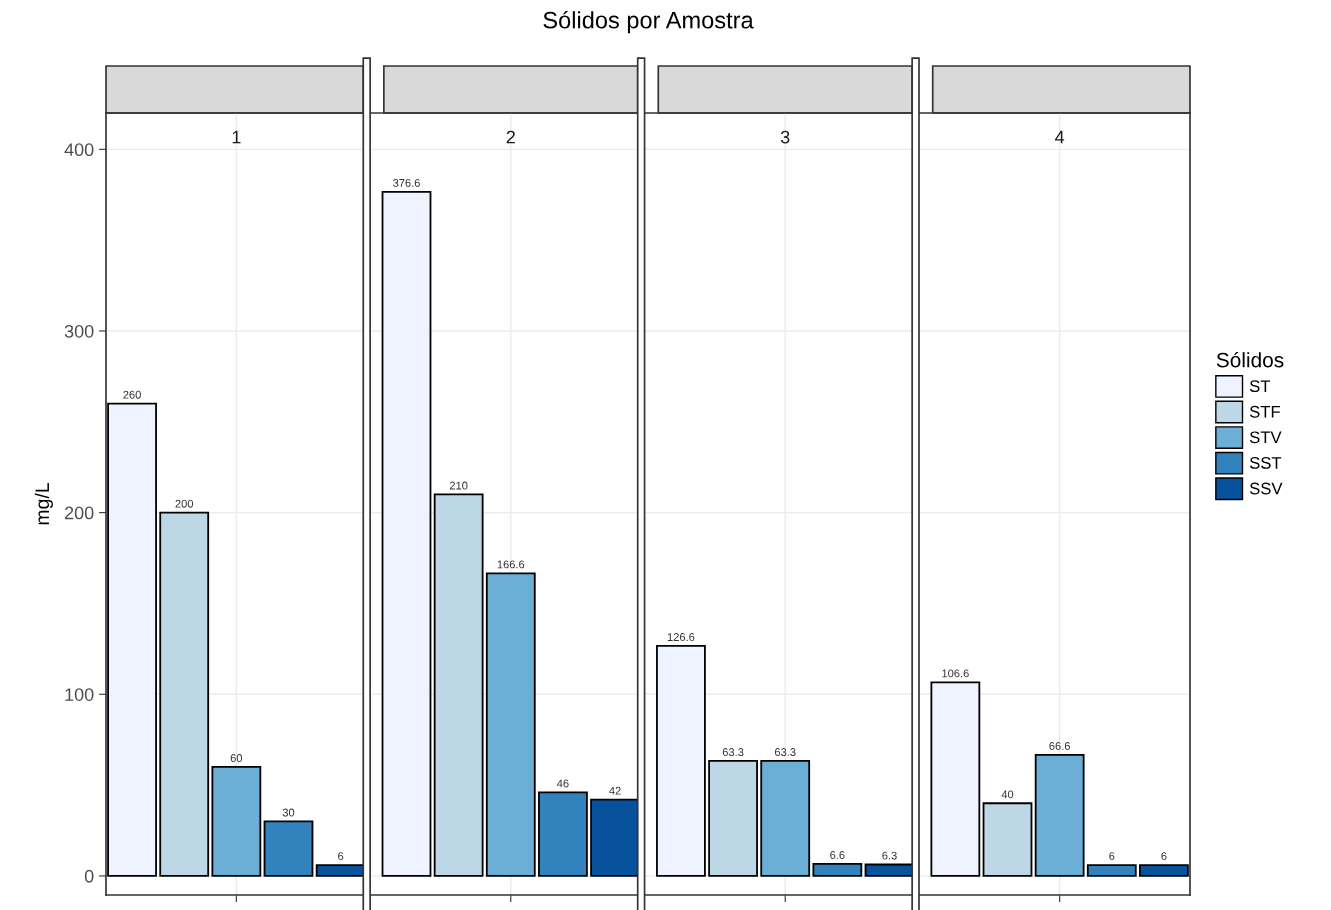  Describe the element at coordinates (79, 513) in the screenshot. I see `y-tick-label: 200` at that location.